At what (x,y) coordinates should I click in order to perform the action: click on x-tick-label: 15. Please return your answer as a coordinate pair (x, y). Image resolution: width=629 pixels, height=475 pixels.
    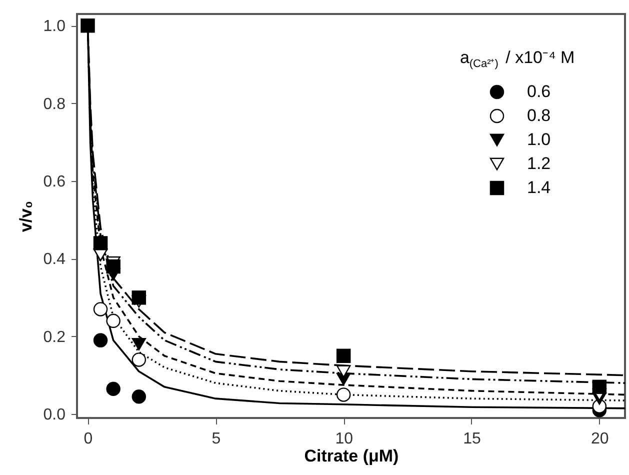
    Looking at the image, I should click on (472, 439).